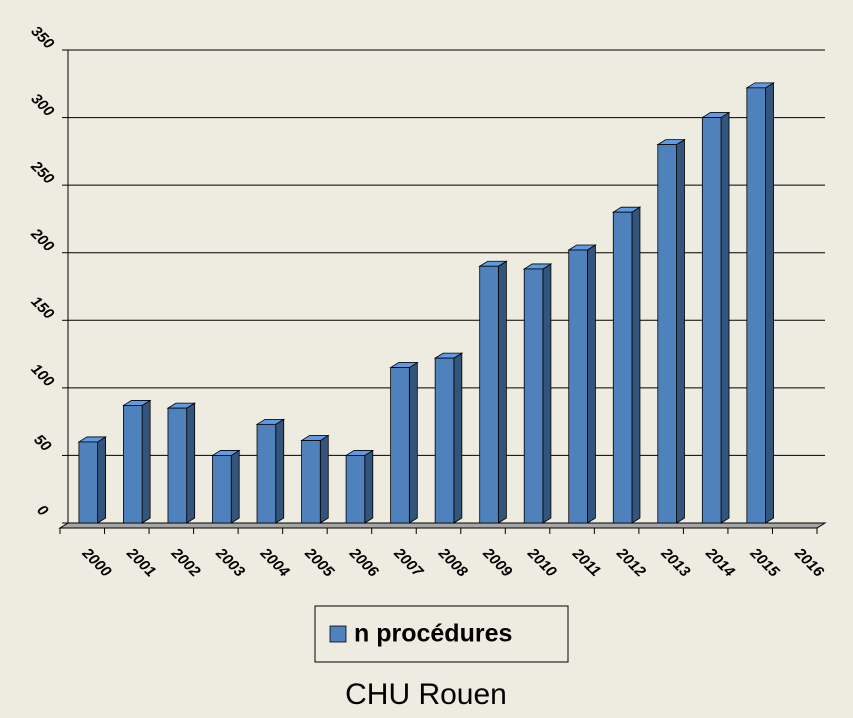  What do you see at coordinates (426, 694) in the screenshot?
I see `chart-title: CHU Rouen` at bounding box center [426, 694].